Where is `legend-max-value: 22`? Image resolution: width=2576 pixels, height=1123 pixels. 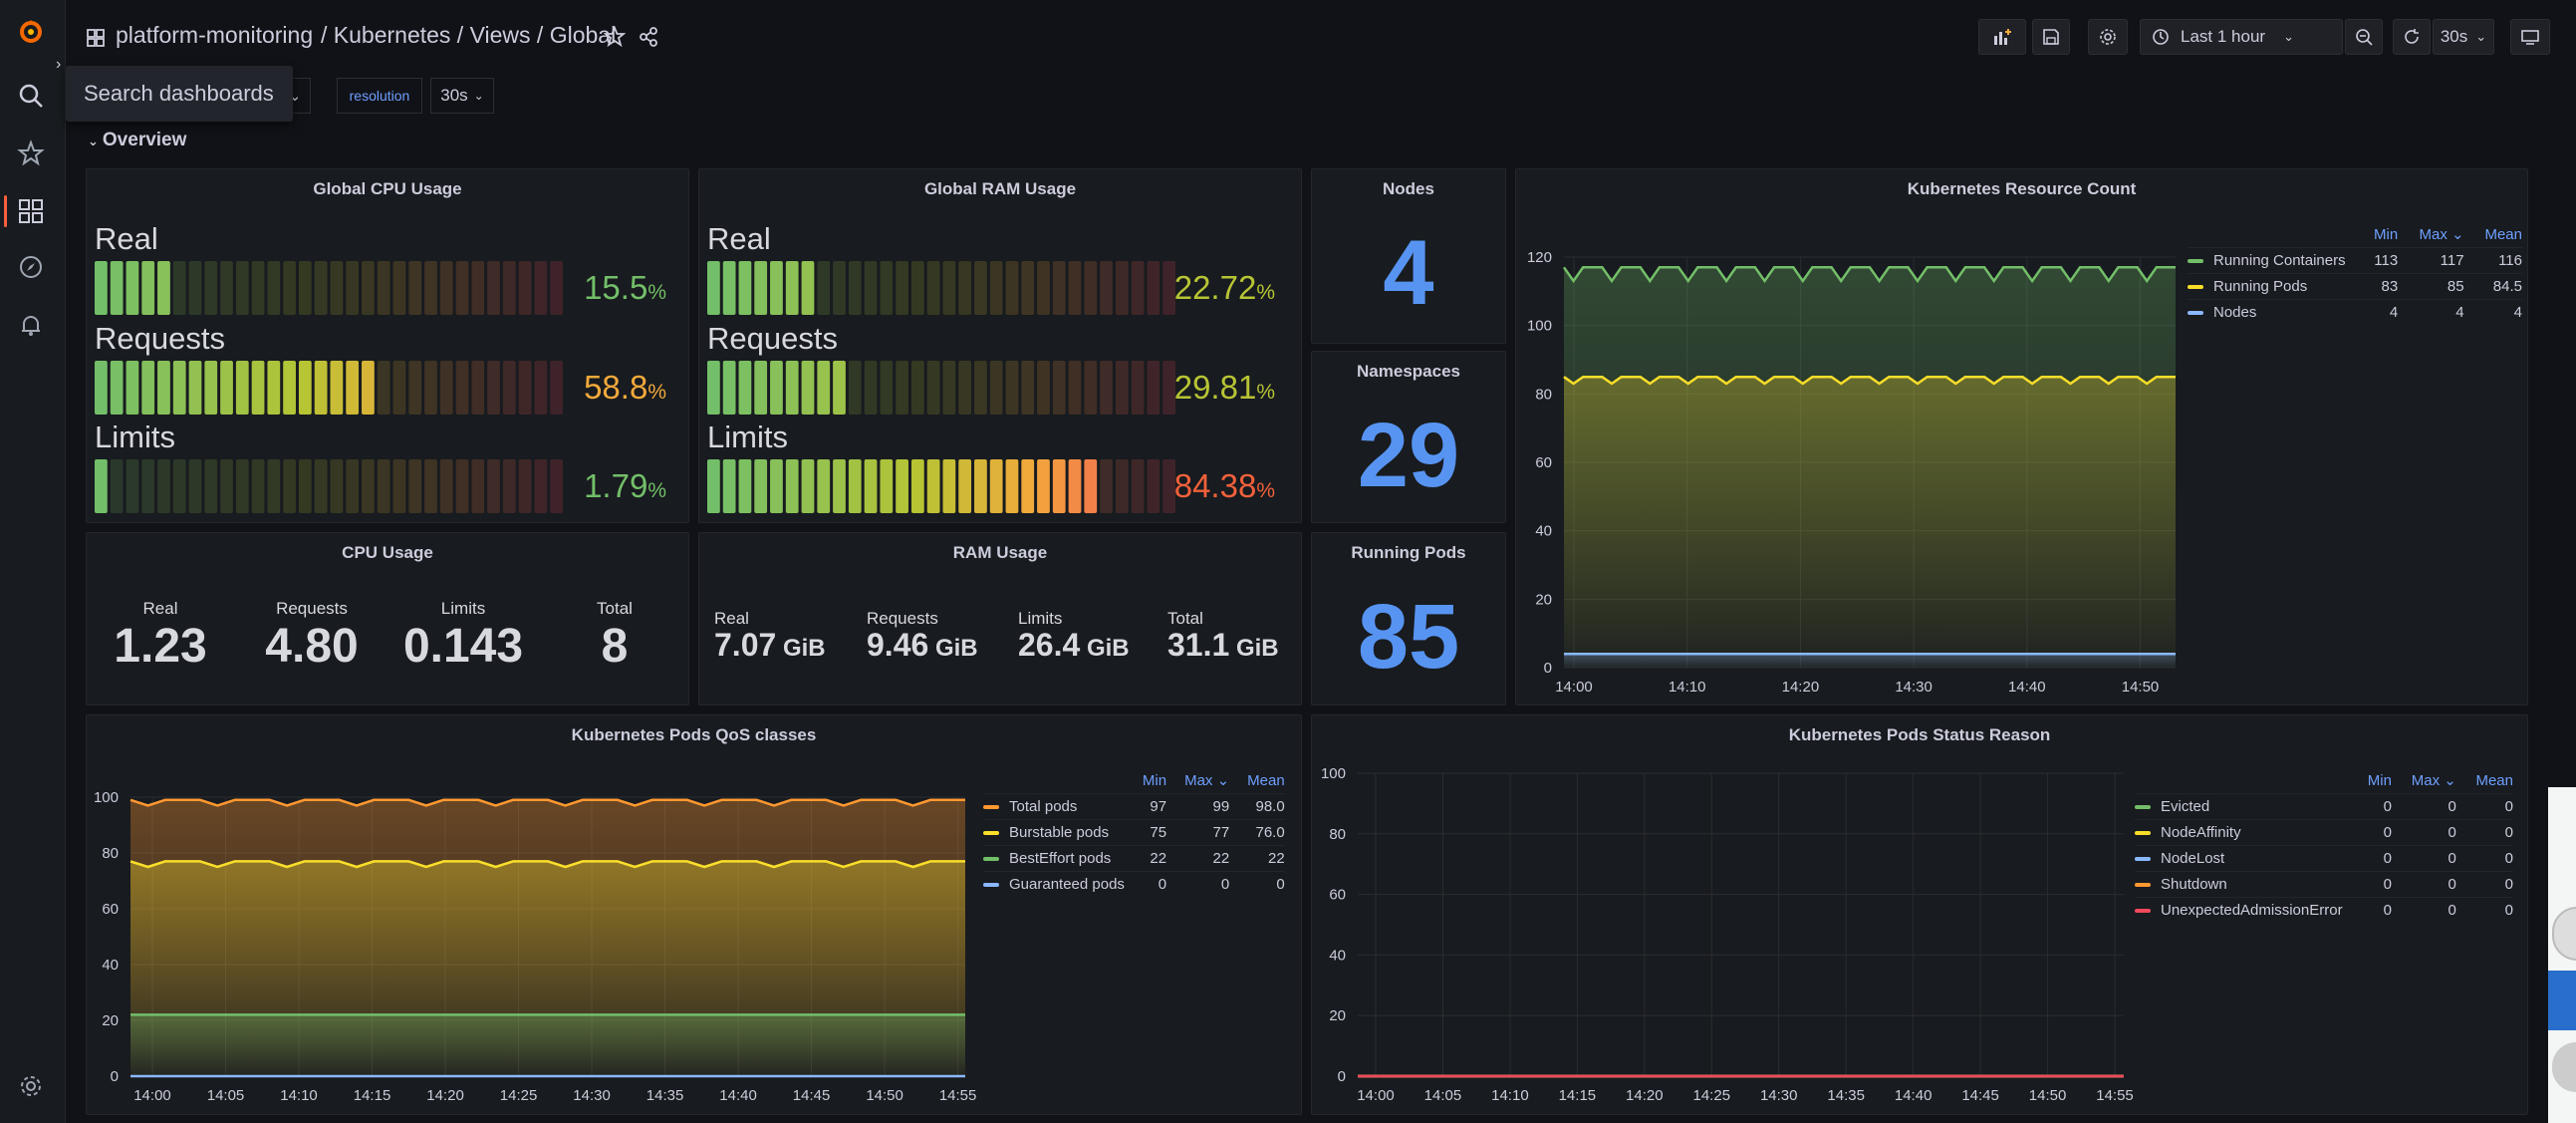 legend-max-value: 22 is located at coordinates (1221, 858).